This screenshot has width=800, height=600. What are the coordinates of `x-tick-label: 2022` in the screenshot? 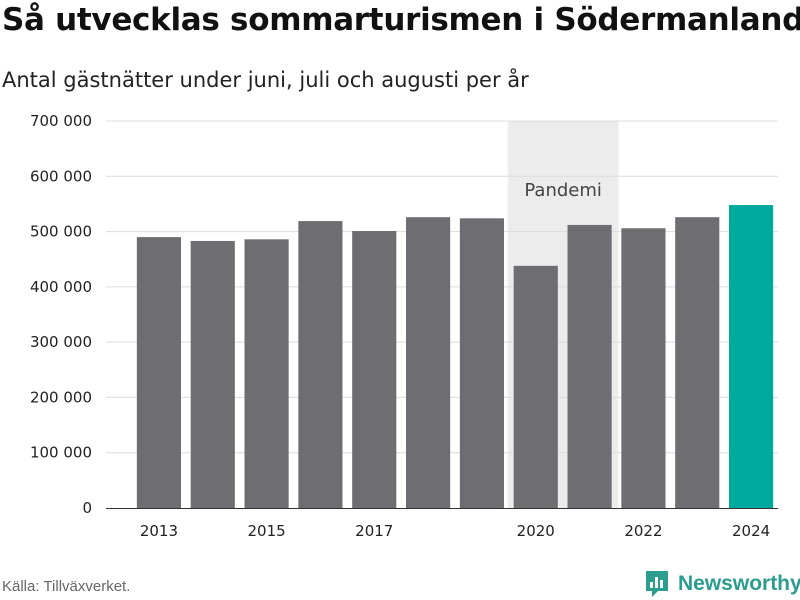 It's located at (643, 531).